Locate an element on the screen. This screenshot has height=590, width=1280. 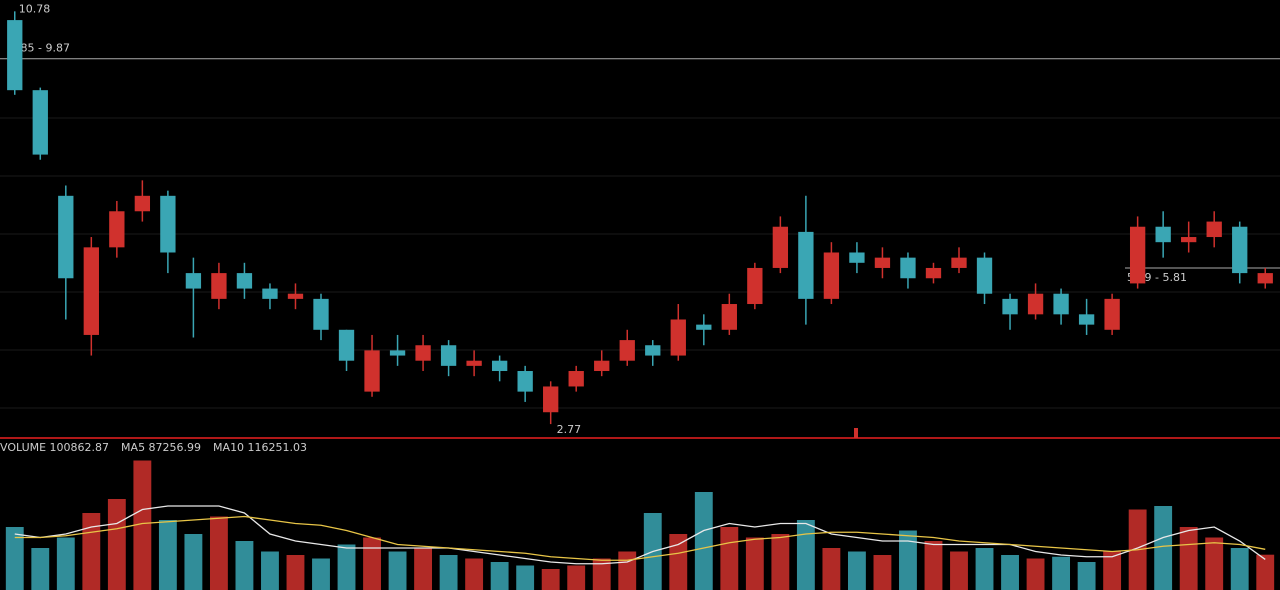
volume-legend-item: MA5 87256.99 is located at coordinates (161, 447).